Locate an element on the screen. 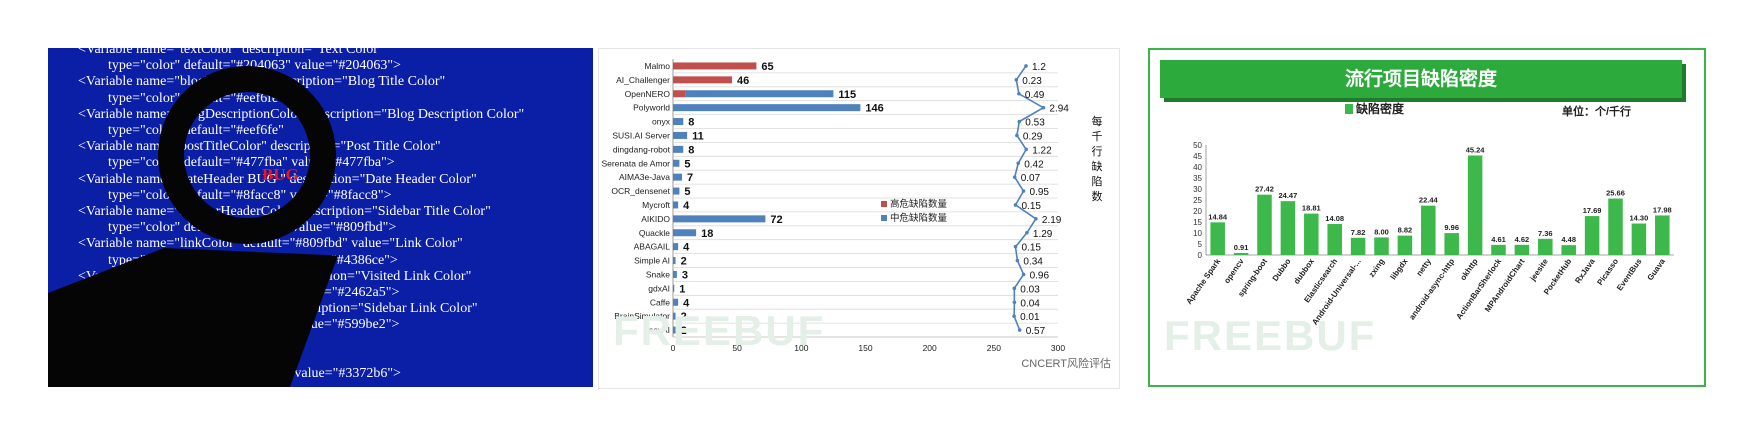 Image resolution: width=1737 pixels, height=421 pixels. bar-value-label: 2 is located at coordinates (684, 331).